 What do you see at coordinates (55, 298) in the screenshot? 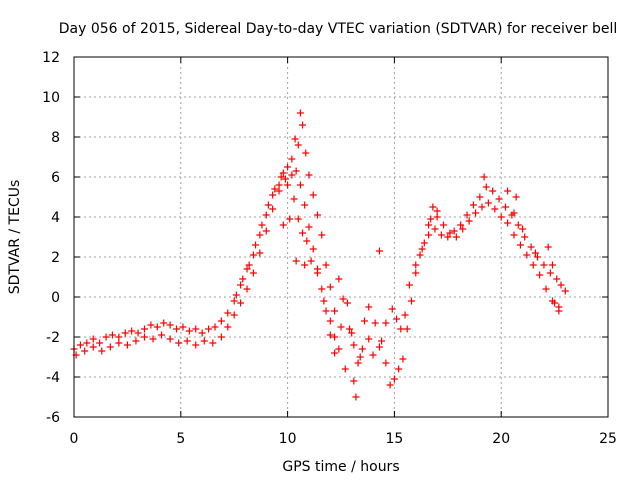
I see `y-tick-label: 0` at bounding box center [55, 298].